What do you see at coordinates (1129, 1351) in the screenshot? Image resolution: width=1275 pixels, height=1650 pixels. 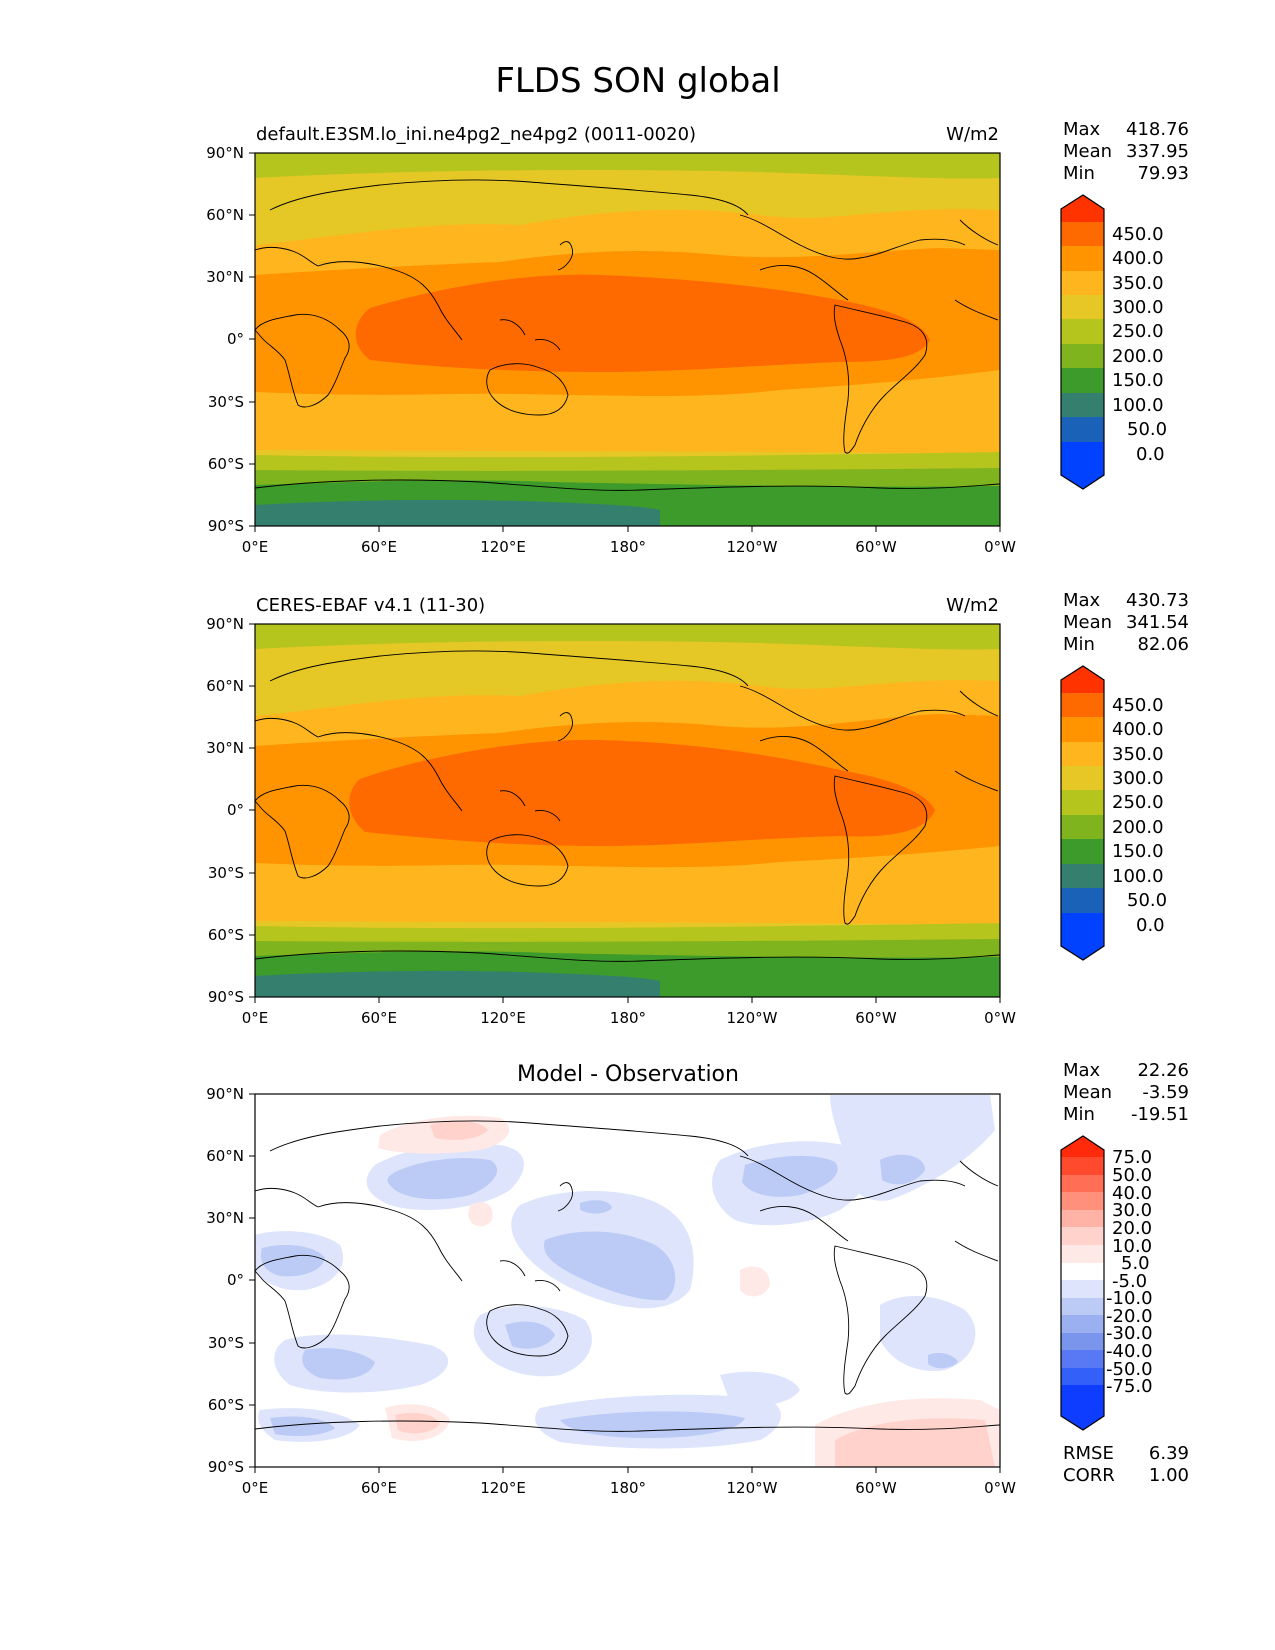 I see `colorbar-label: -40.0` at bounding box center [1129, 1351].